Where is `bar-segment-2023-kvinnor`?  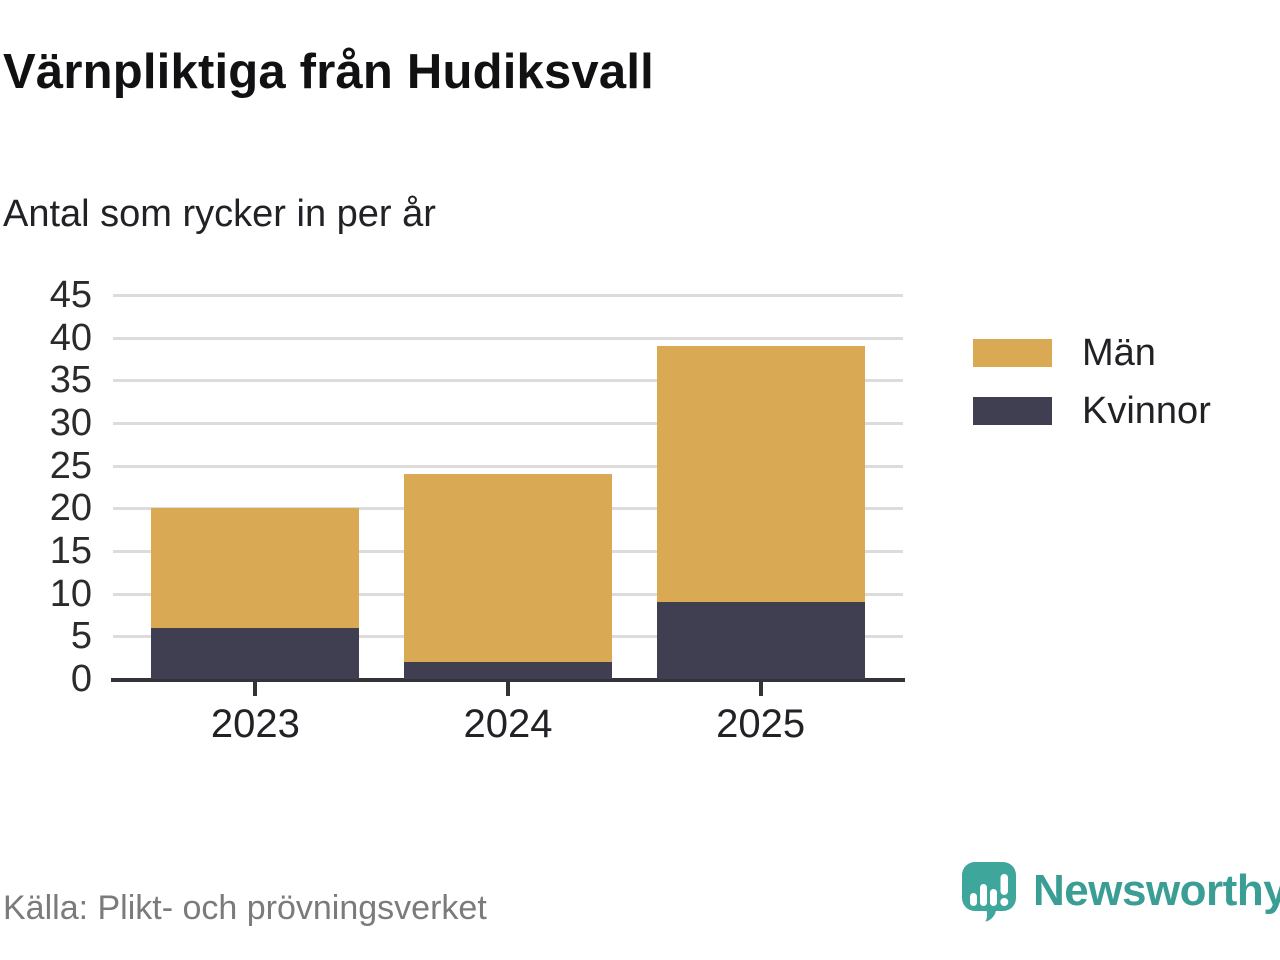
bar-segment-2023-kvinnor is located at coordinates (255, 653).